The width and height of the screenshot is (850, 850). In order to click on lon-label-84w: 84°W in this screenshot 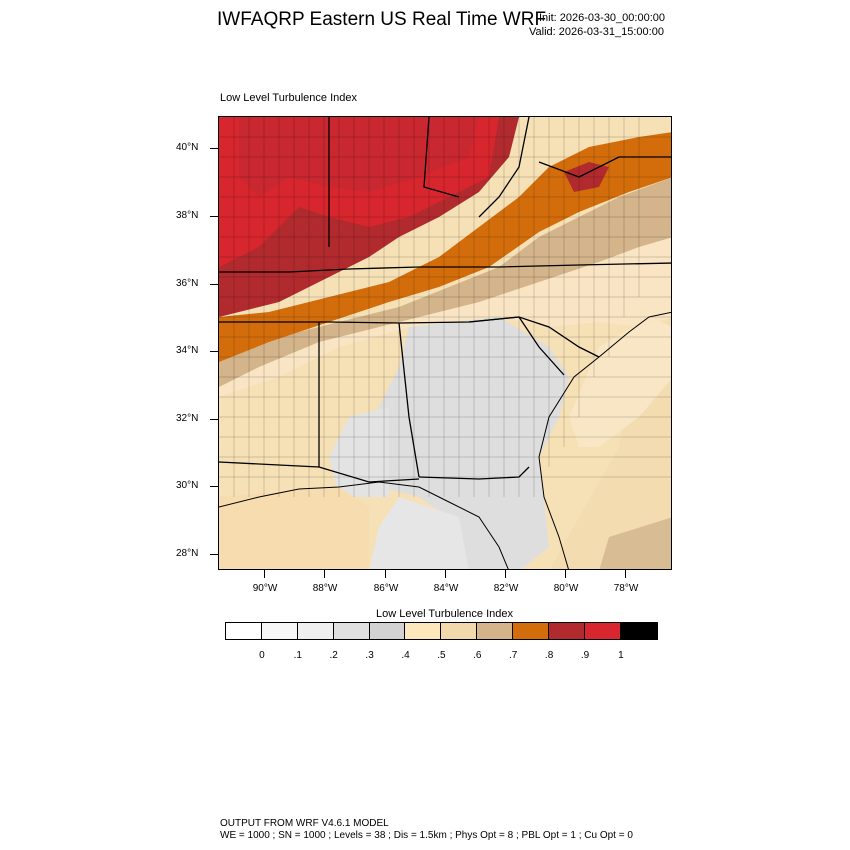, I will do `click(446, 588)`.